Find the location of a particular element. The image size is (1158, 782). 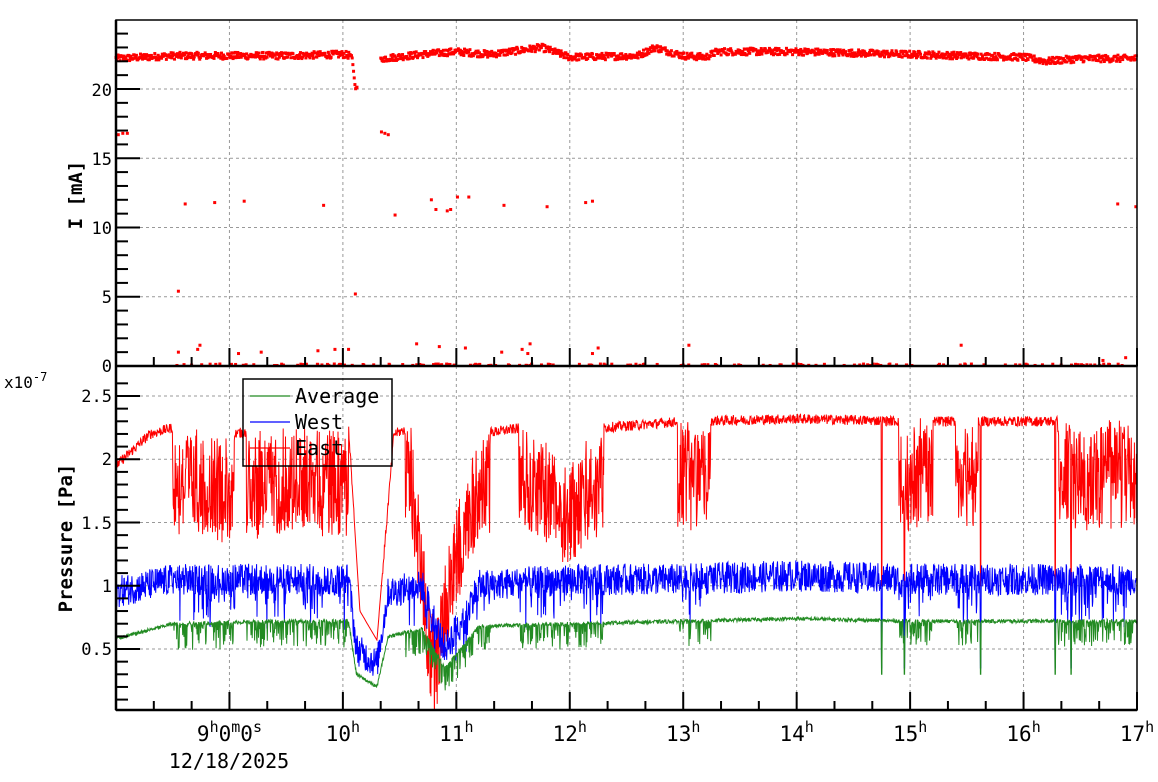

x-tick-label-12: 12h is located at coordinates (570, 732).